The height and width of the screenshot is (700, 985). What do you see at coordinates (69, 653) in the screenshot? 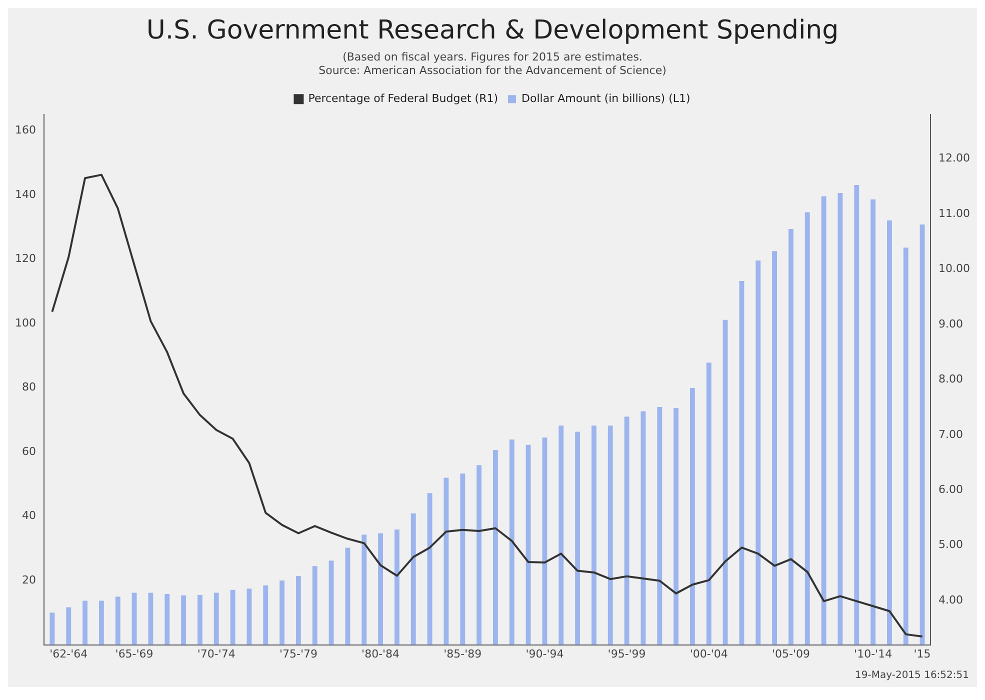
I see `x-tick-label: '62-'64` at bounding box center [69, 653].